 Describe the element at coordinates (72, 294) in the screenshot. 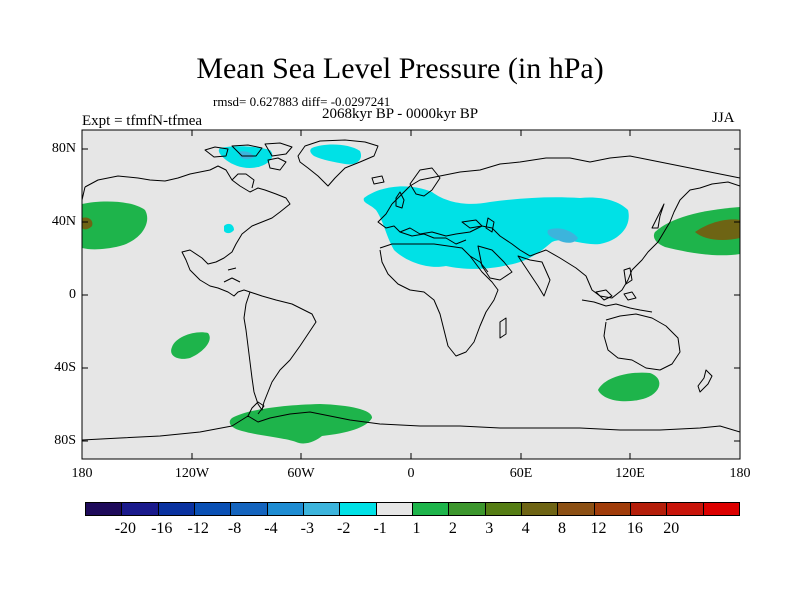

I see `lat-label-eq: 0` at that location.